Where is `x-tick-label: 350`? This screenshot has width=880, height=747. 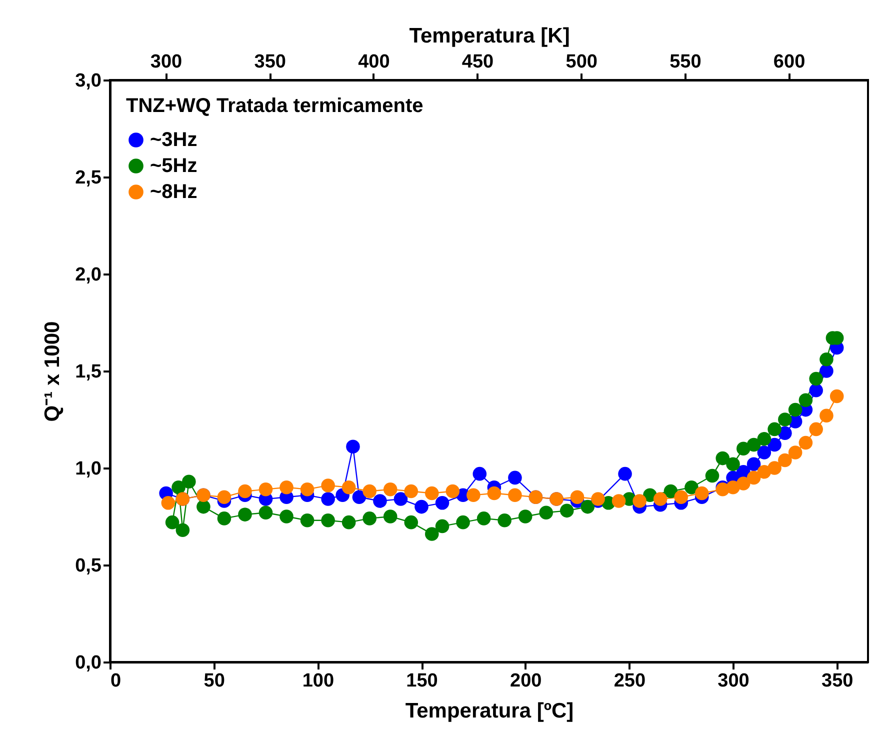 x-tick-label: 350 is located at coordinates (838, 681).